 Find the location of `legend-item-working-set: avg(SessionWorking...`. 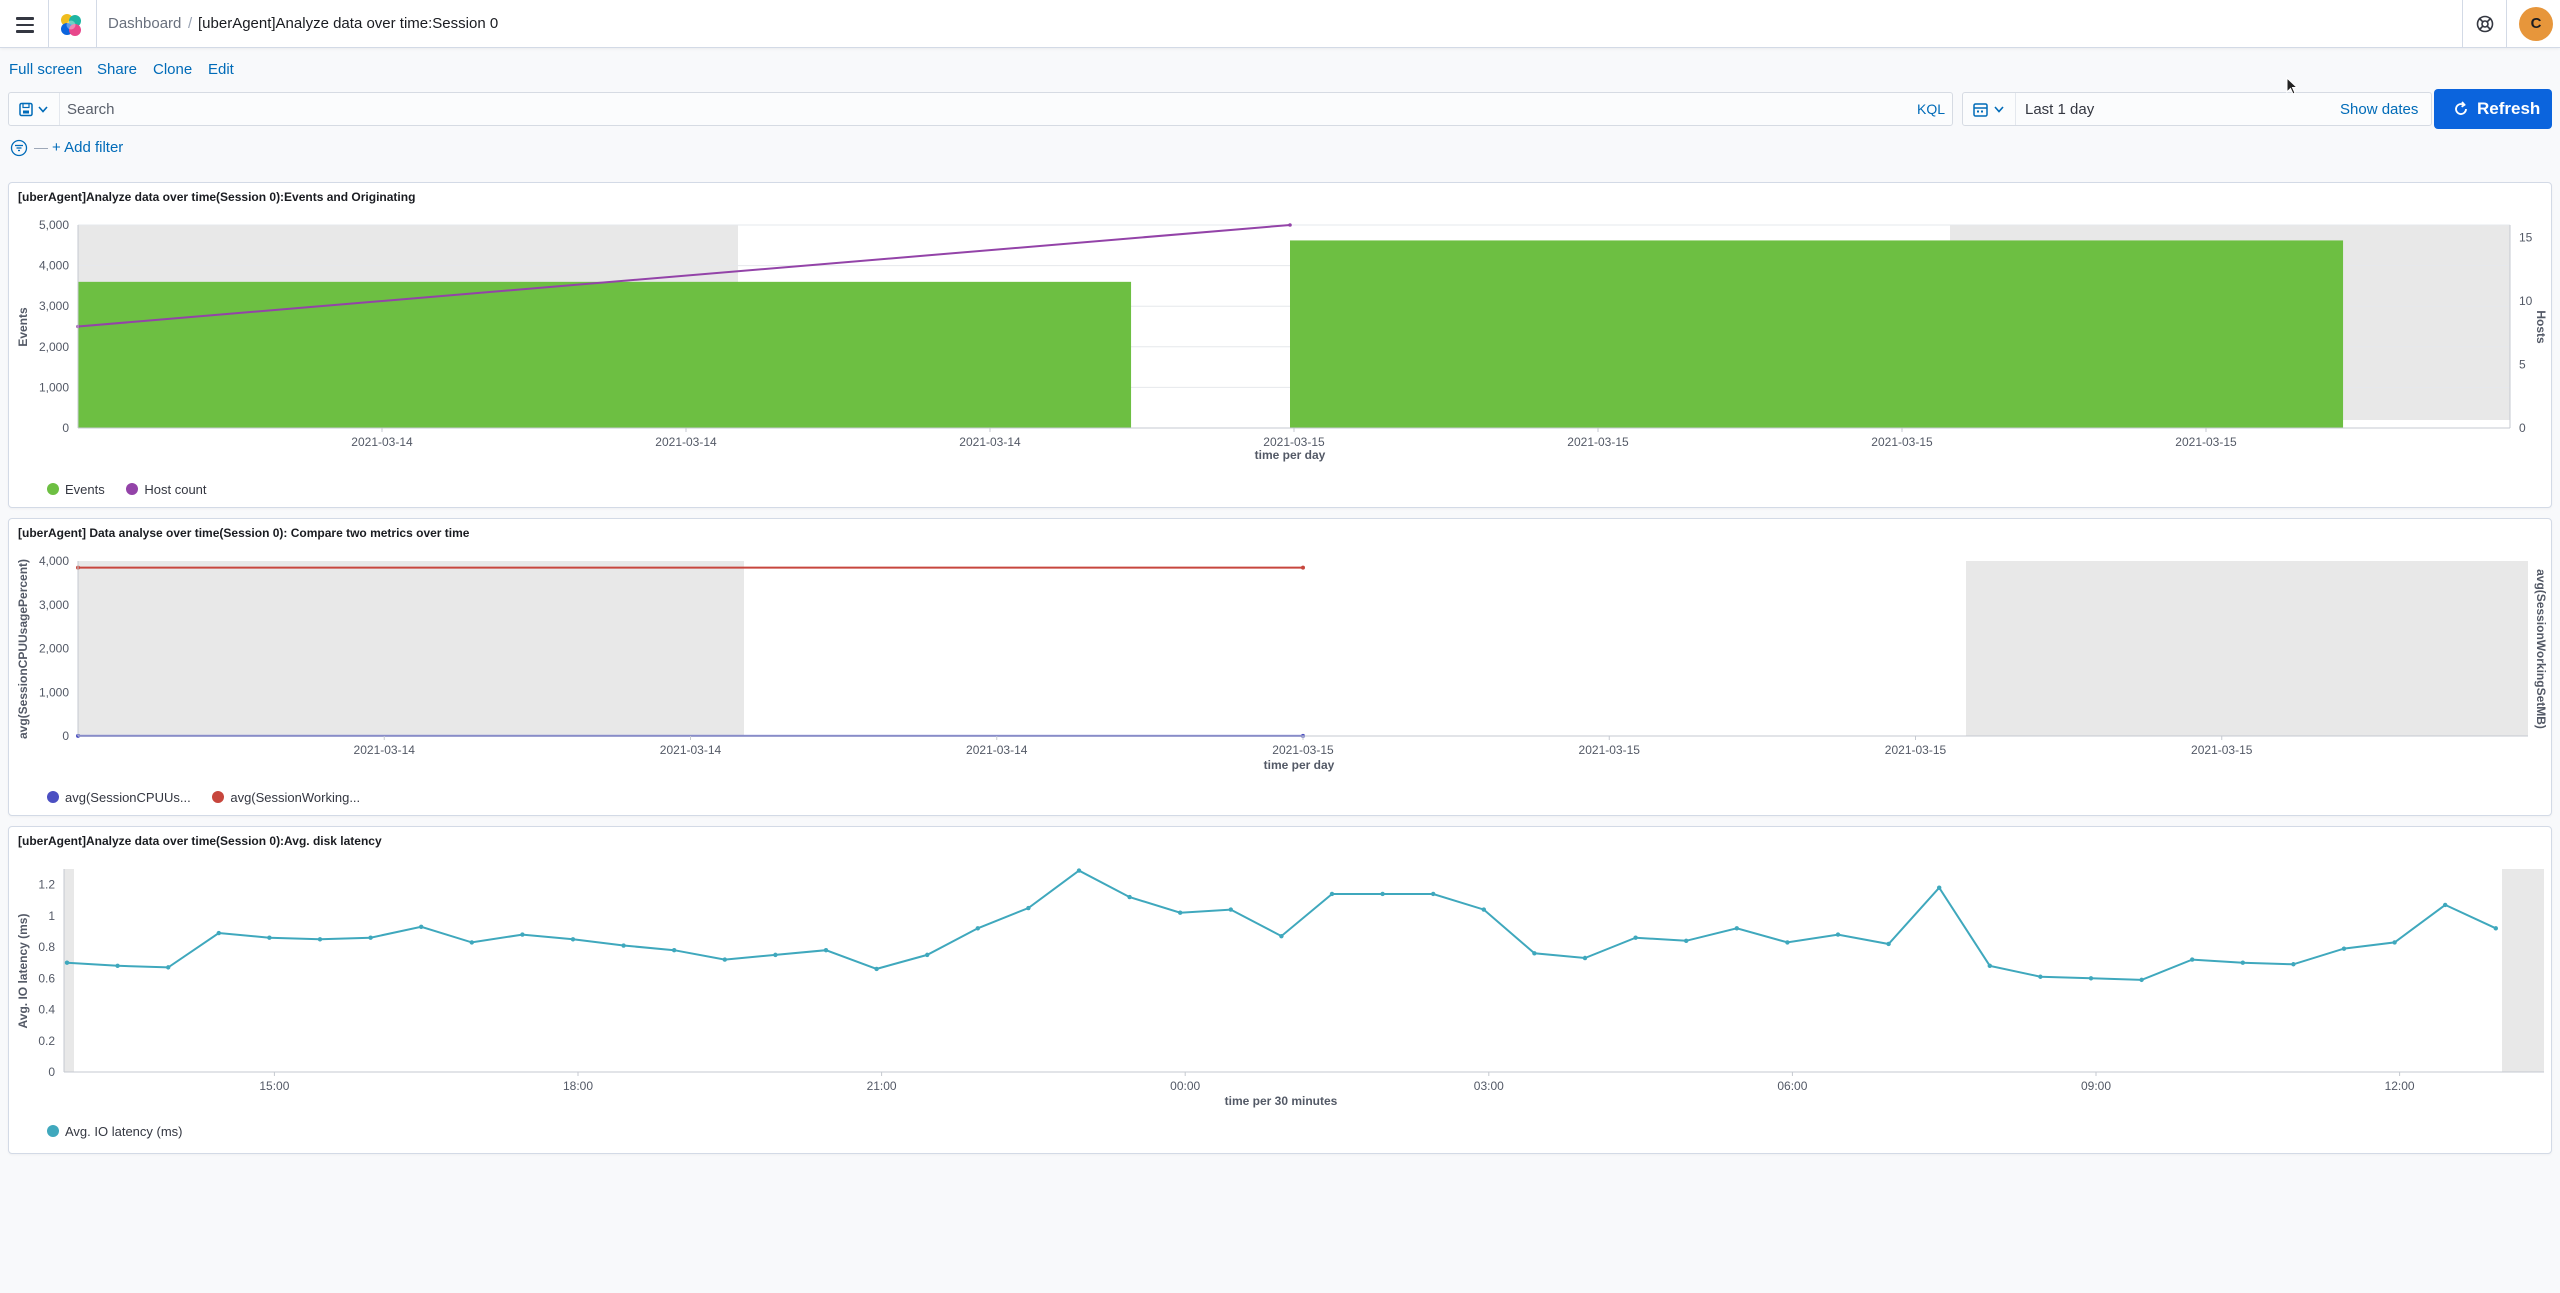

legend-item-working-set: avg(SessionWorking... is located at coordinates (286, 797).